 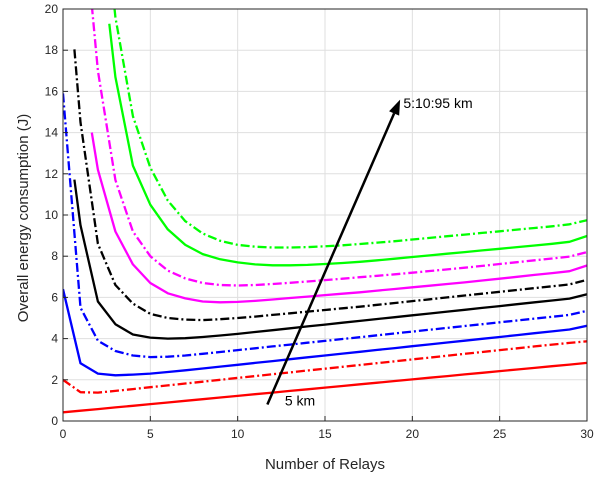 What do you see at coordinates (437, 103) in the screenshot?
I see `annotation-top: 5:10:95 km` at bounding box center [437, 103].